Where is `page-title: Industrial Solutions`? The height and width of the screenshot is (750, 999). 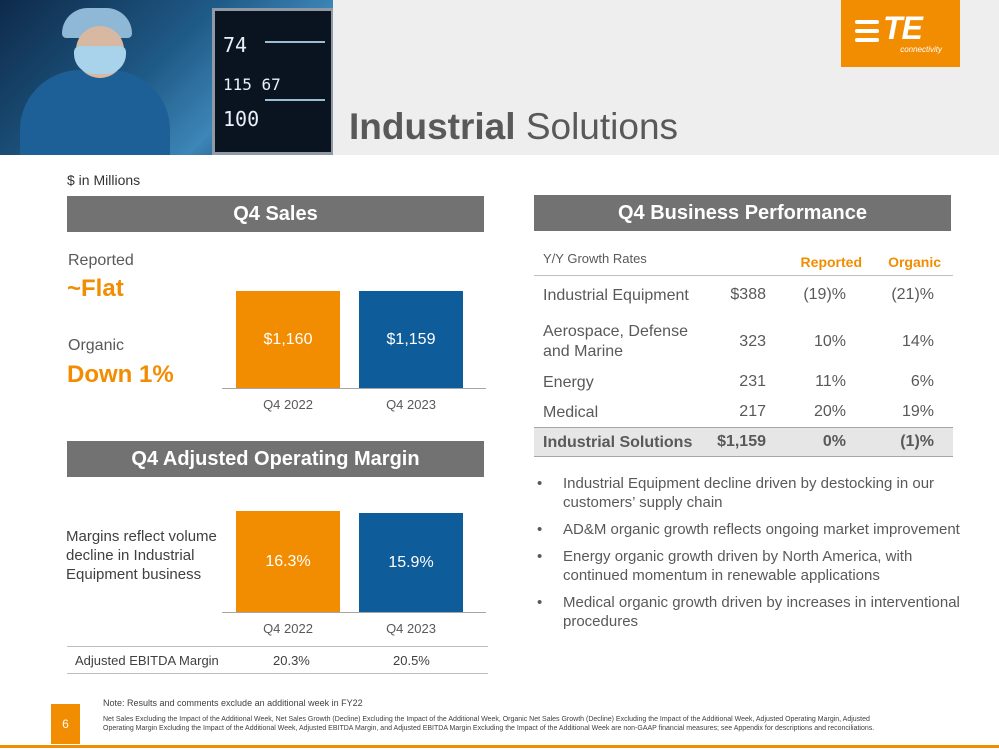 page-title: Industrial Solutions is located at coordinates (513, 127).